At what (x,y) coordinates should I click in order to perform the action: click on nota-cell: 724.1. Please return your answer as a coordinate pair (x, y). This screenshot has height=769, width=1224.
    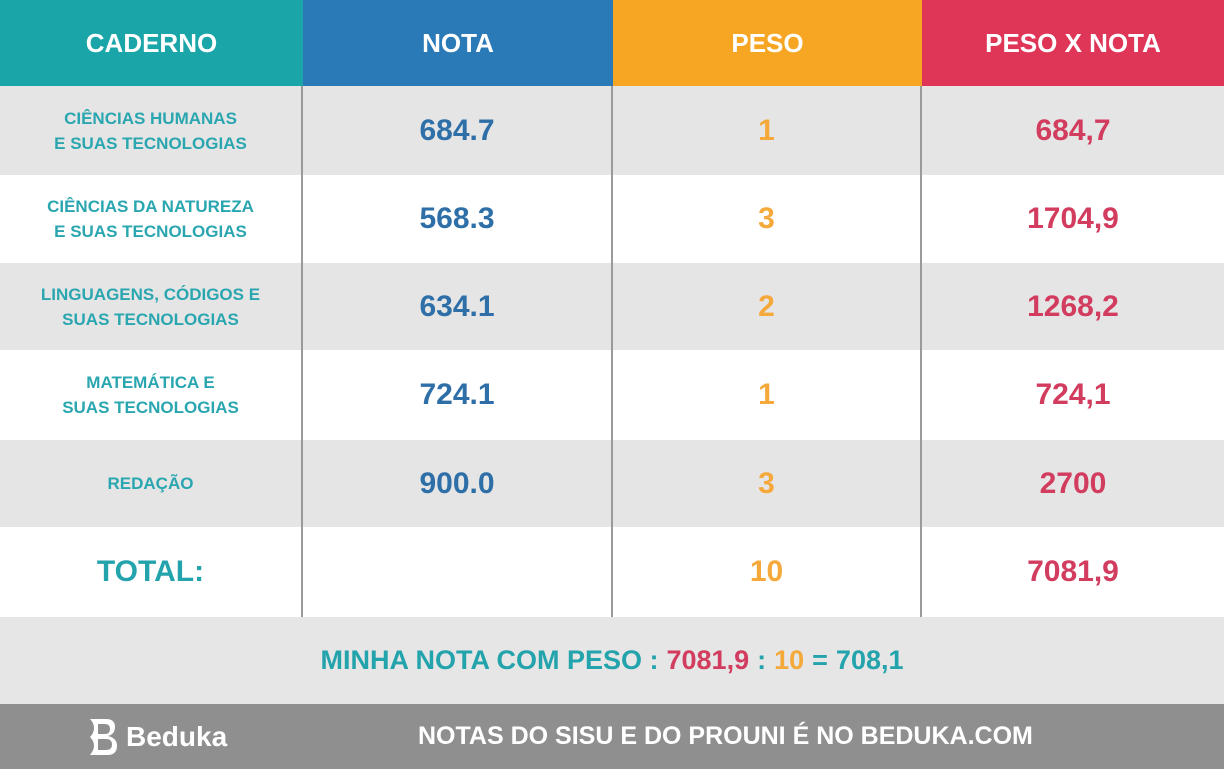
    Looking at the image, I should click on (458, 395).